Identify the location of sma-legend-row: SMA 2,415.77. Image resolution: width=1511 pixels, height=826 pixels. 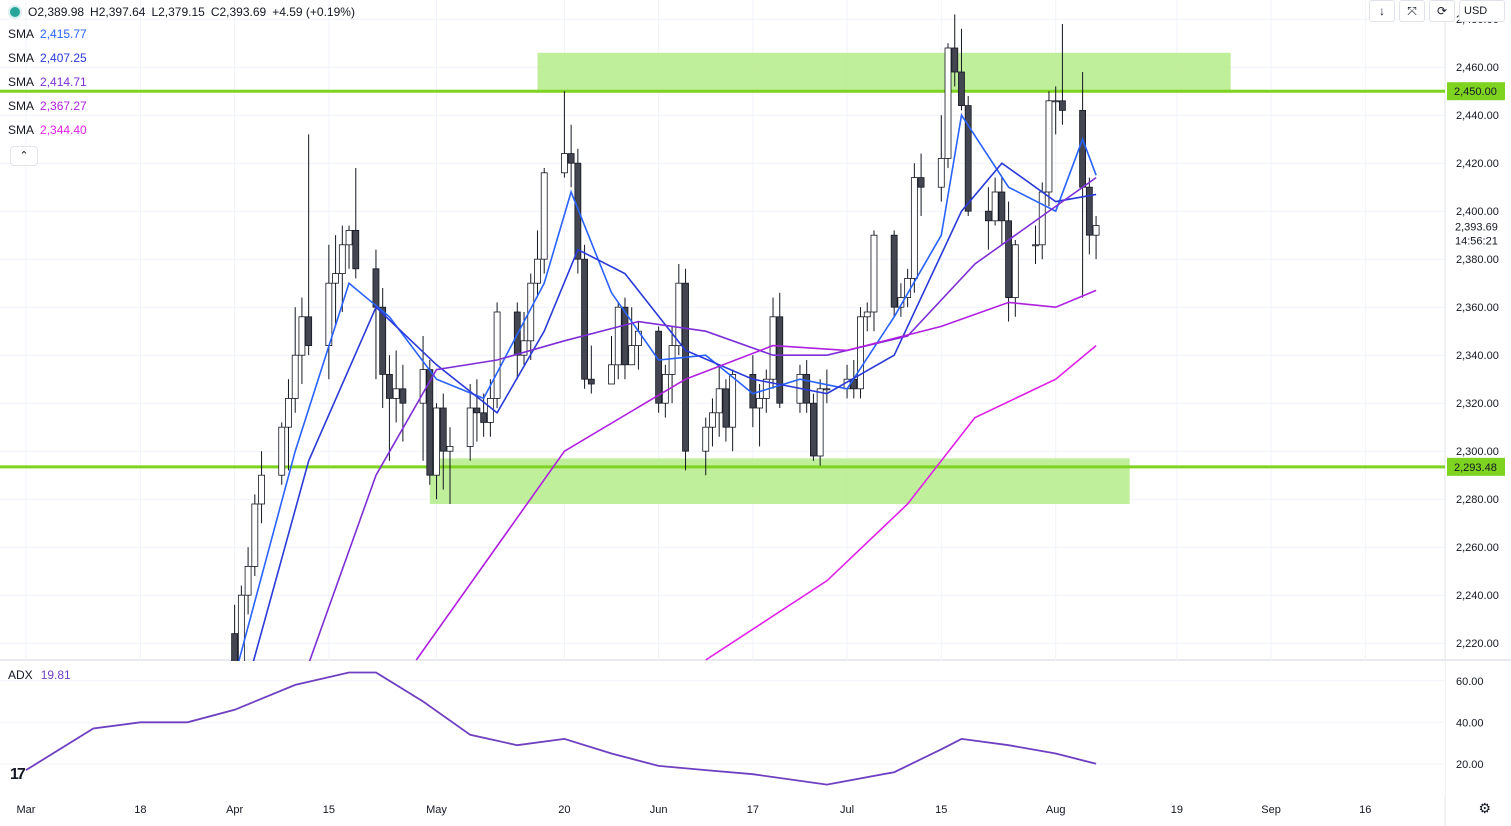
(47, 34).